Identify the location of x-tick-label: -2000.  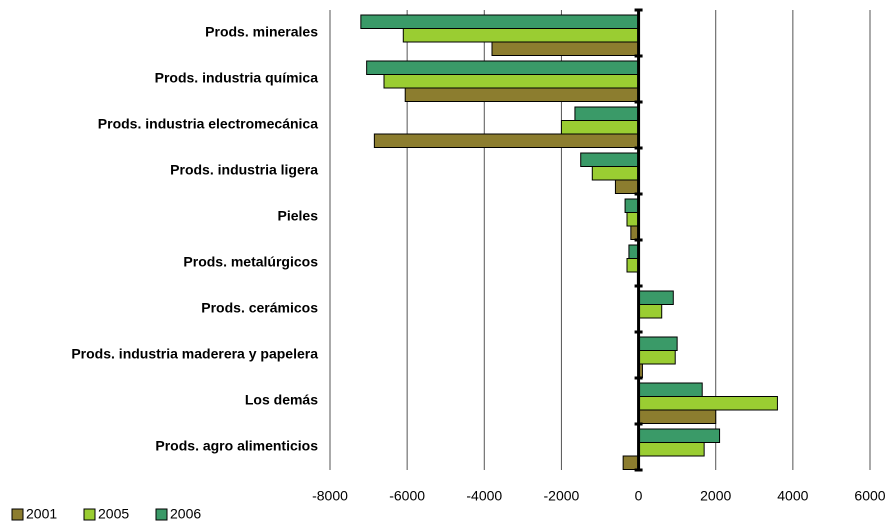
(562, 496).